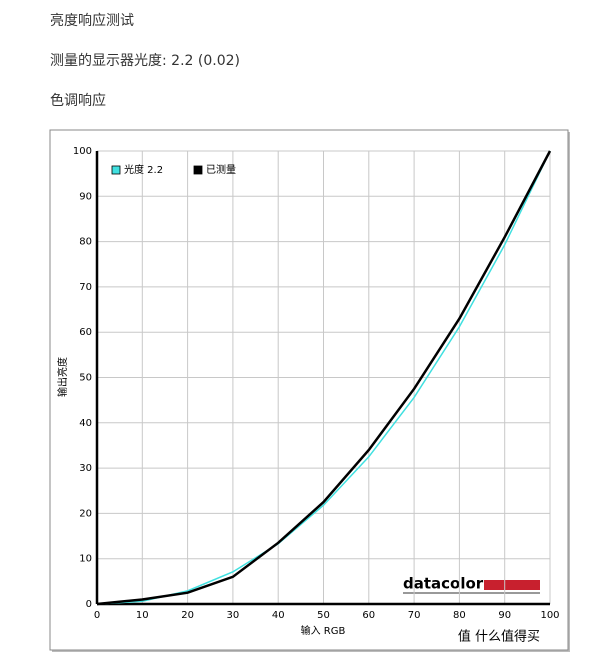  Describe the element at coordinates (549, 615) in the screenshot. I see `x-tick-label: 100` at that location.